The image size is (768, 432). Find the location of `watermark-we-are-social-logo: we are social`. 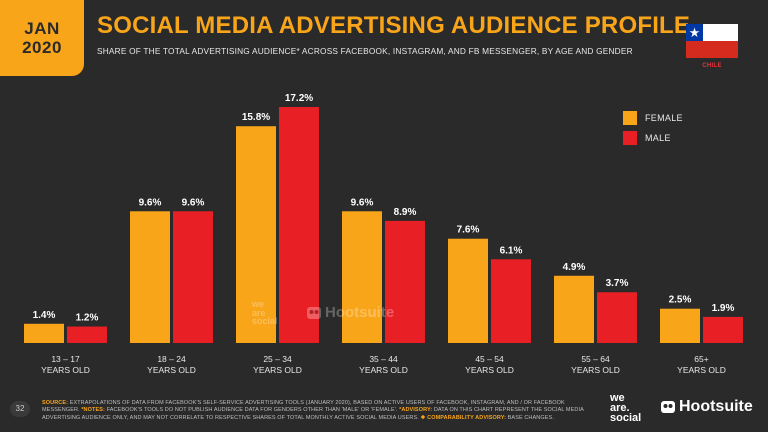

watermark-we-are-social-logo: we are social is located at coordinates (272, 313).